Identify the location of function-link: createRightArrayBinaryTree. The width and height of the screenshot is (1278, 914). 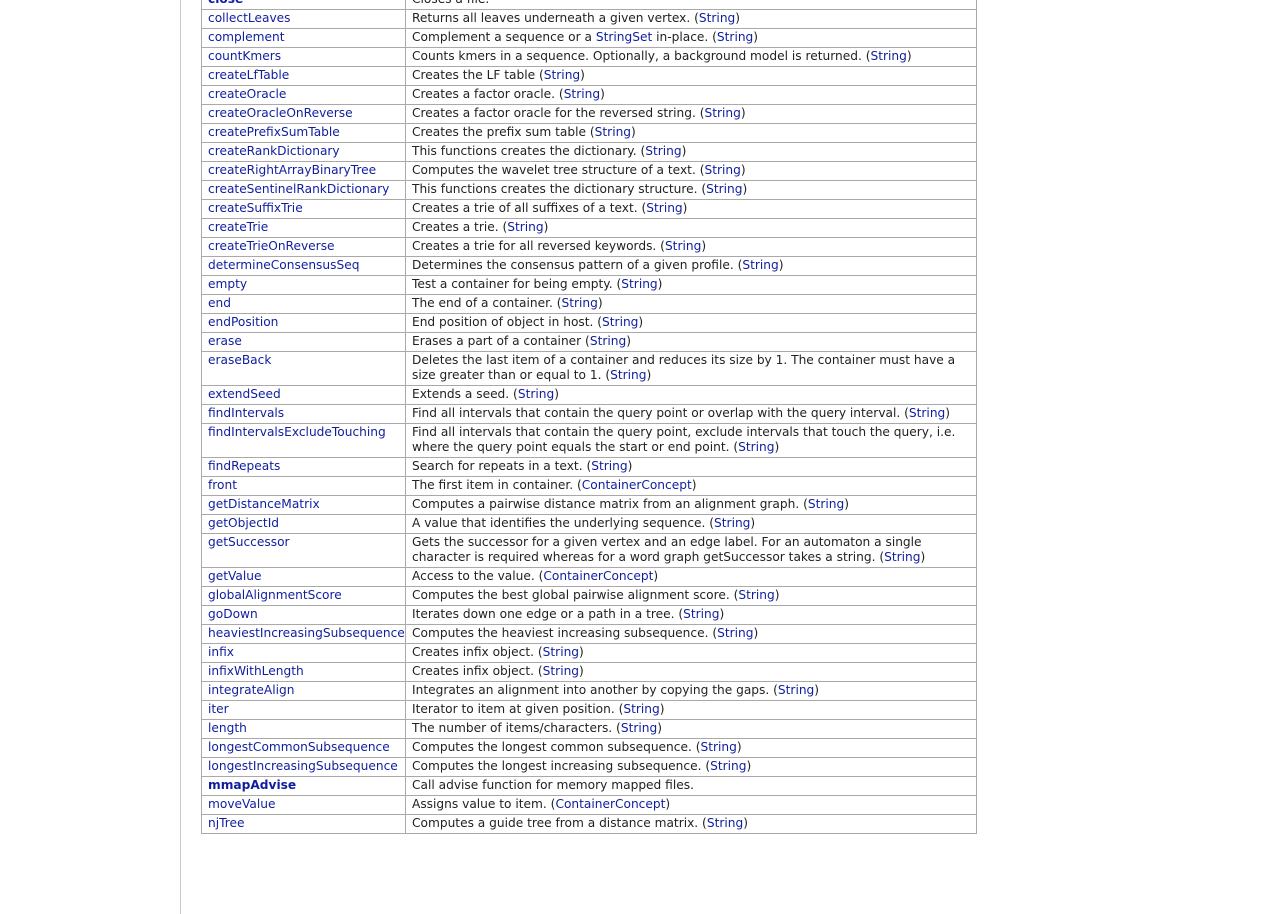
(292, 170).